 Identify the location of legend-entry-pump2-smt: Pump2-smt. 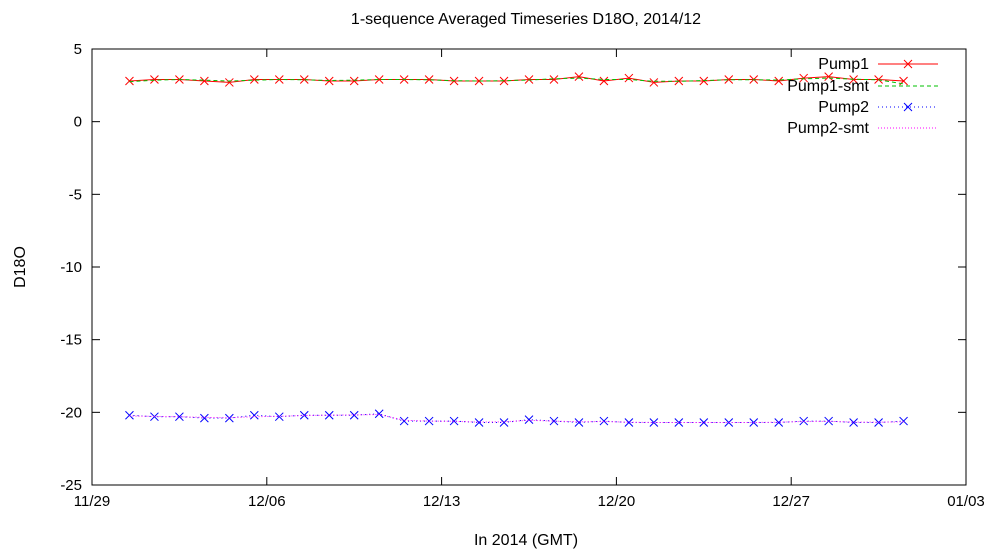
(862, 128).